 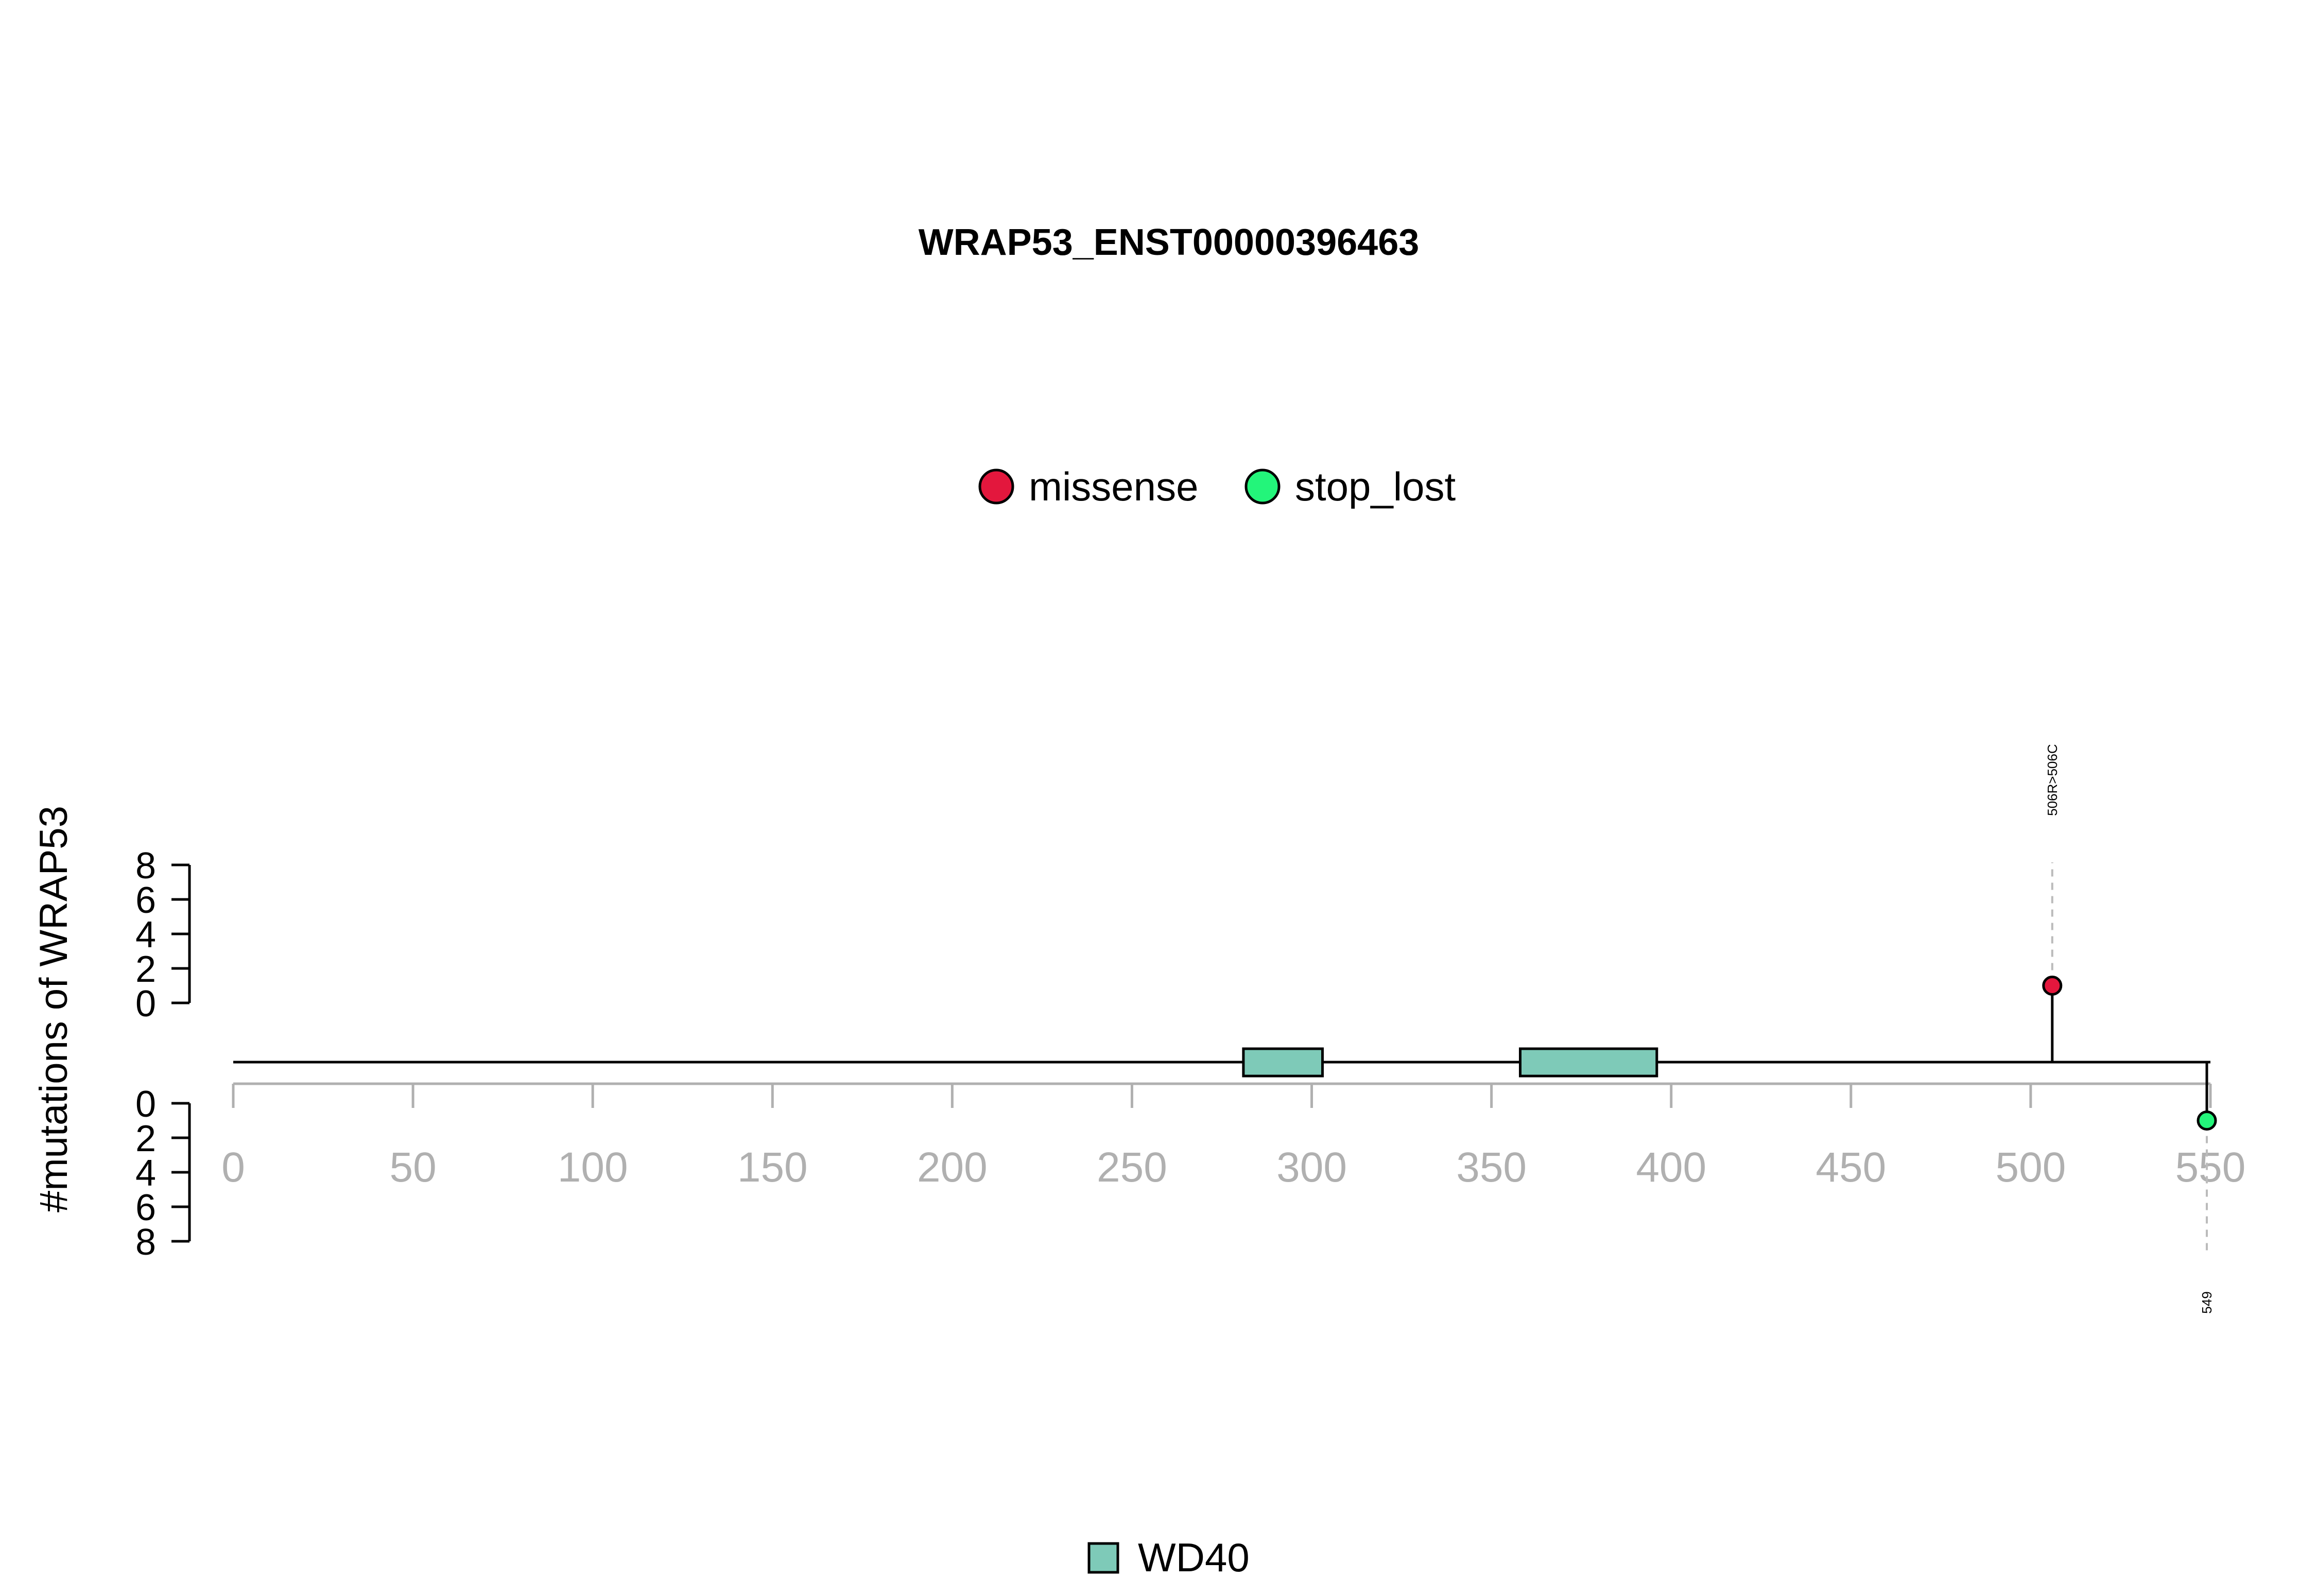 I want to click on chart-title: WRAP53_ENST00000396463, so click(x=1169, y=242).